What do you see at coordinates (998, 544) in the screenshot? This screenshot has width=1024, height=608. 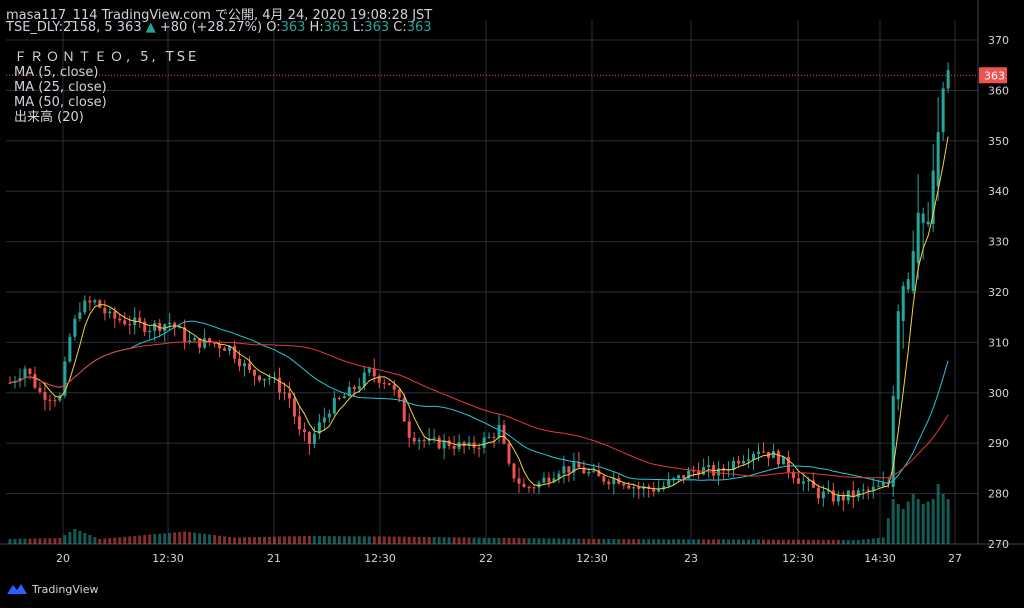 I see `y-axis-tick-label: 270` at bounding box center [998, 544].